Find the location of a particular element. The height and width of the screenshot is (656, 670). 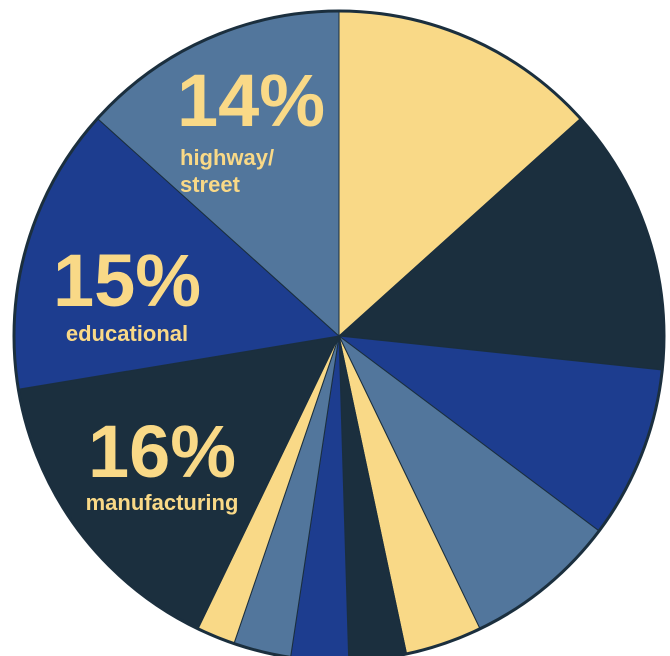

slice-percent-label: 16% is located at coordinates (162, 451).